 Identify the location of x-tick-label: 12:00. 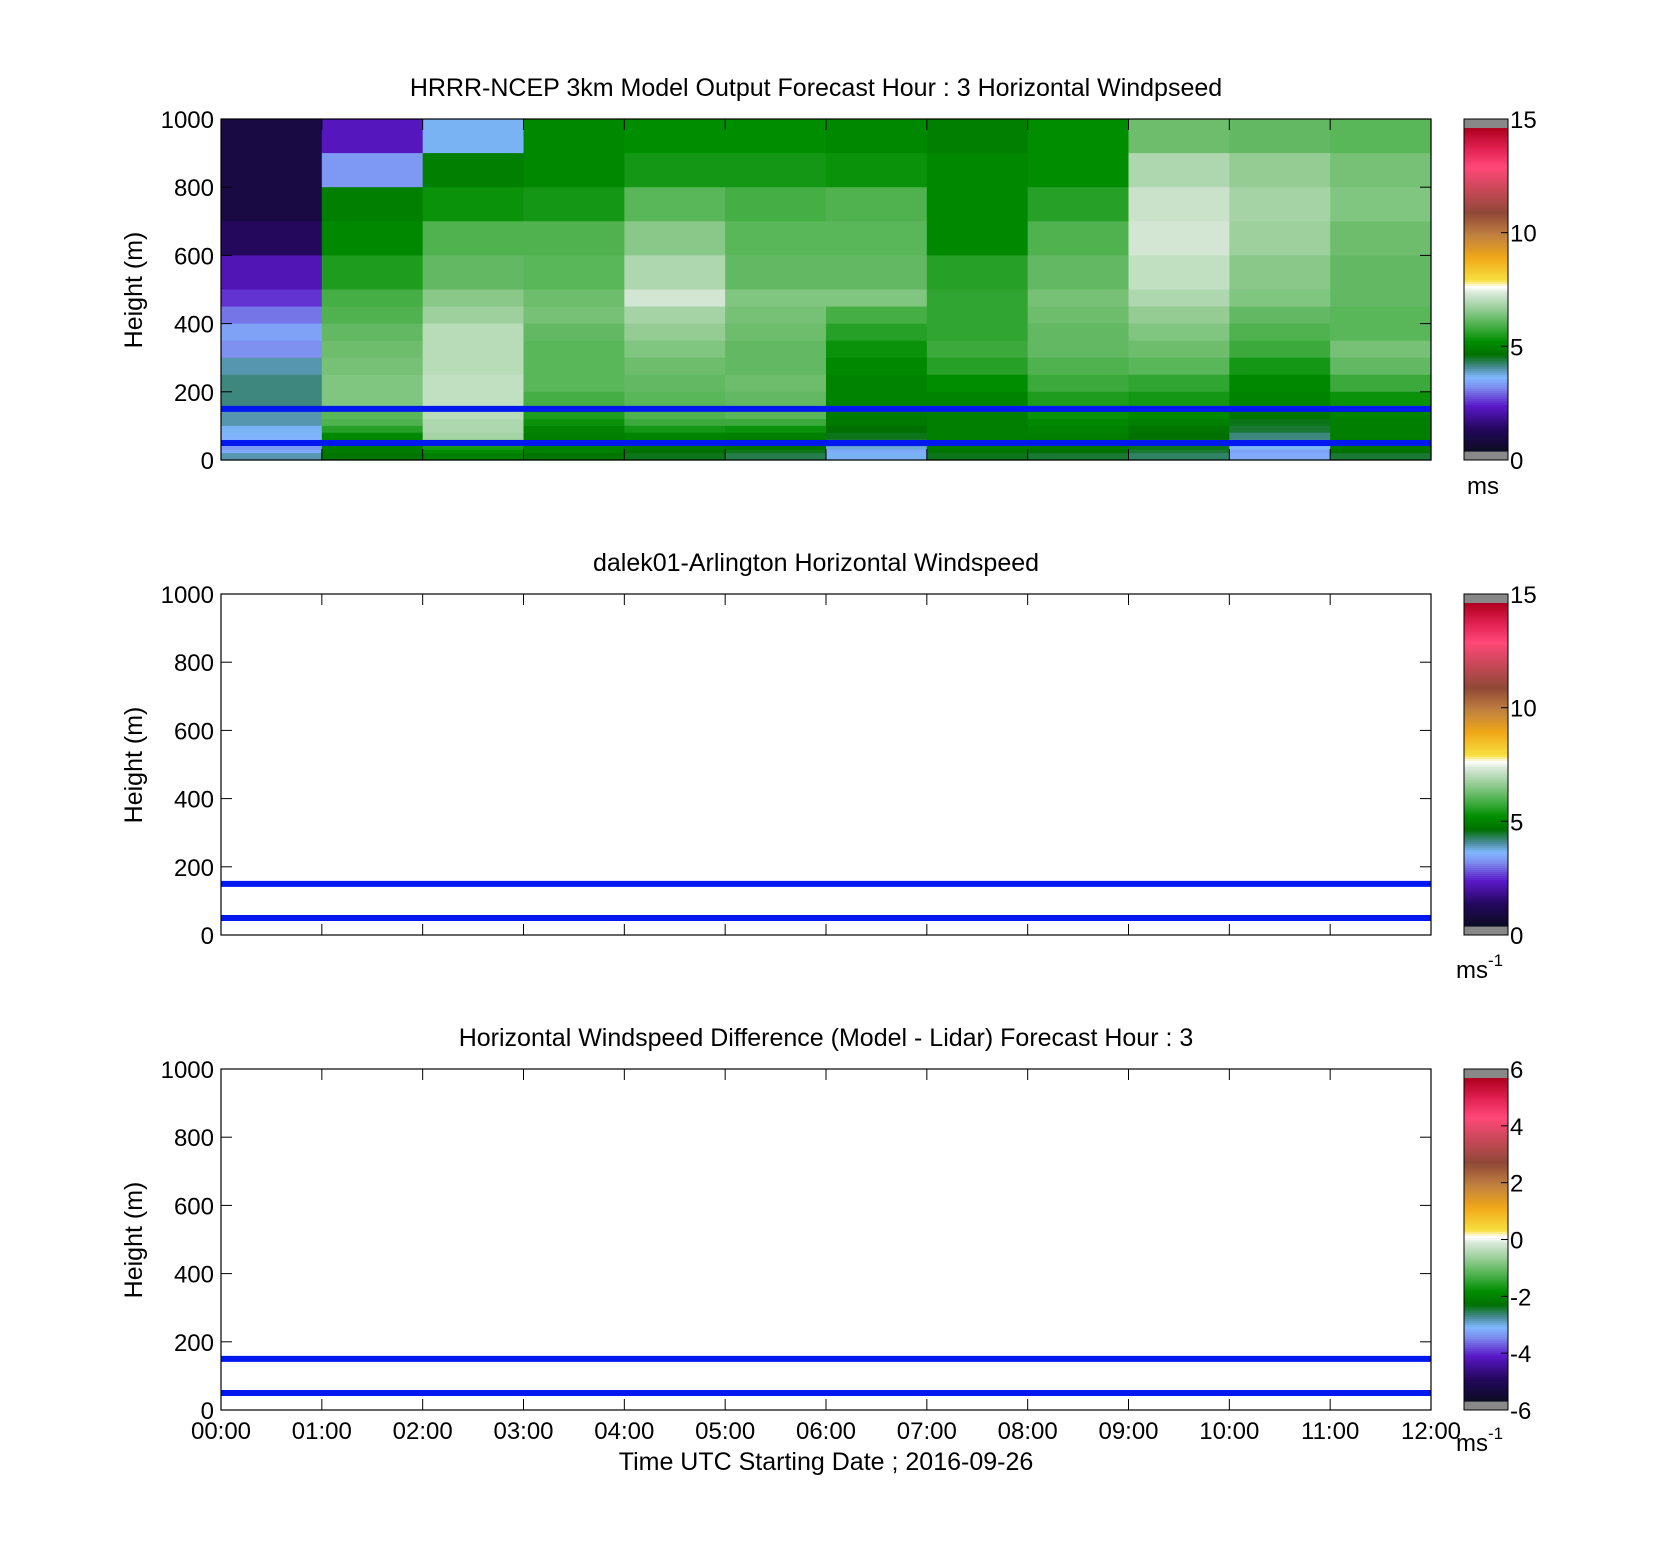
(1431, 1431).